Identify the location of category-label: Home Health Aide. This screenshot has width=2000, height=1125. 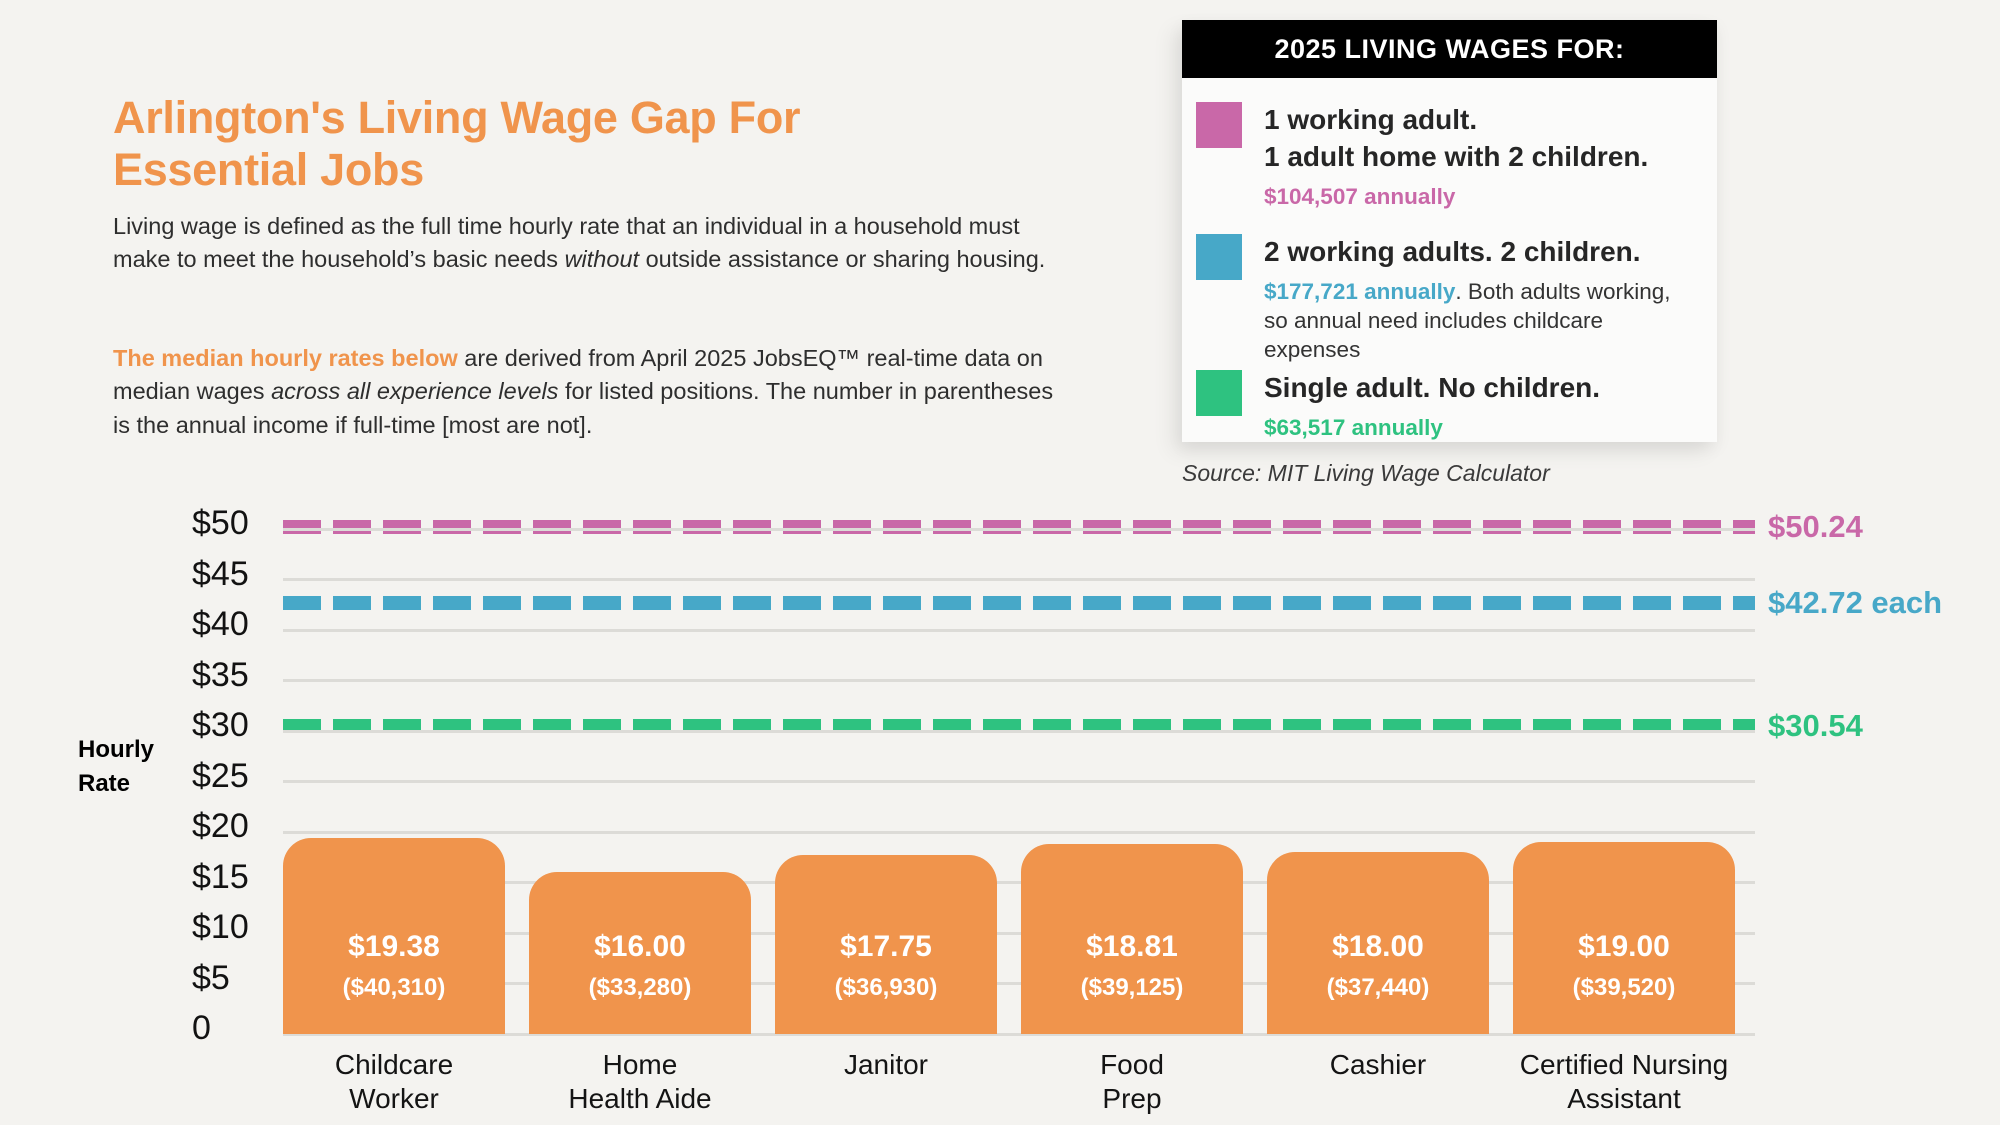
(640, 1082).